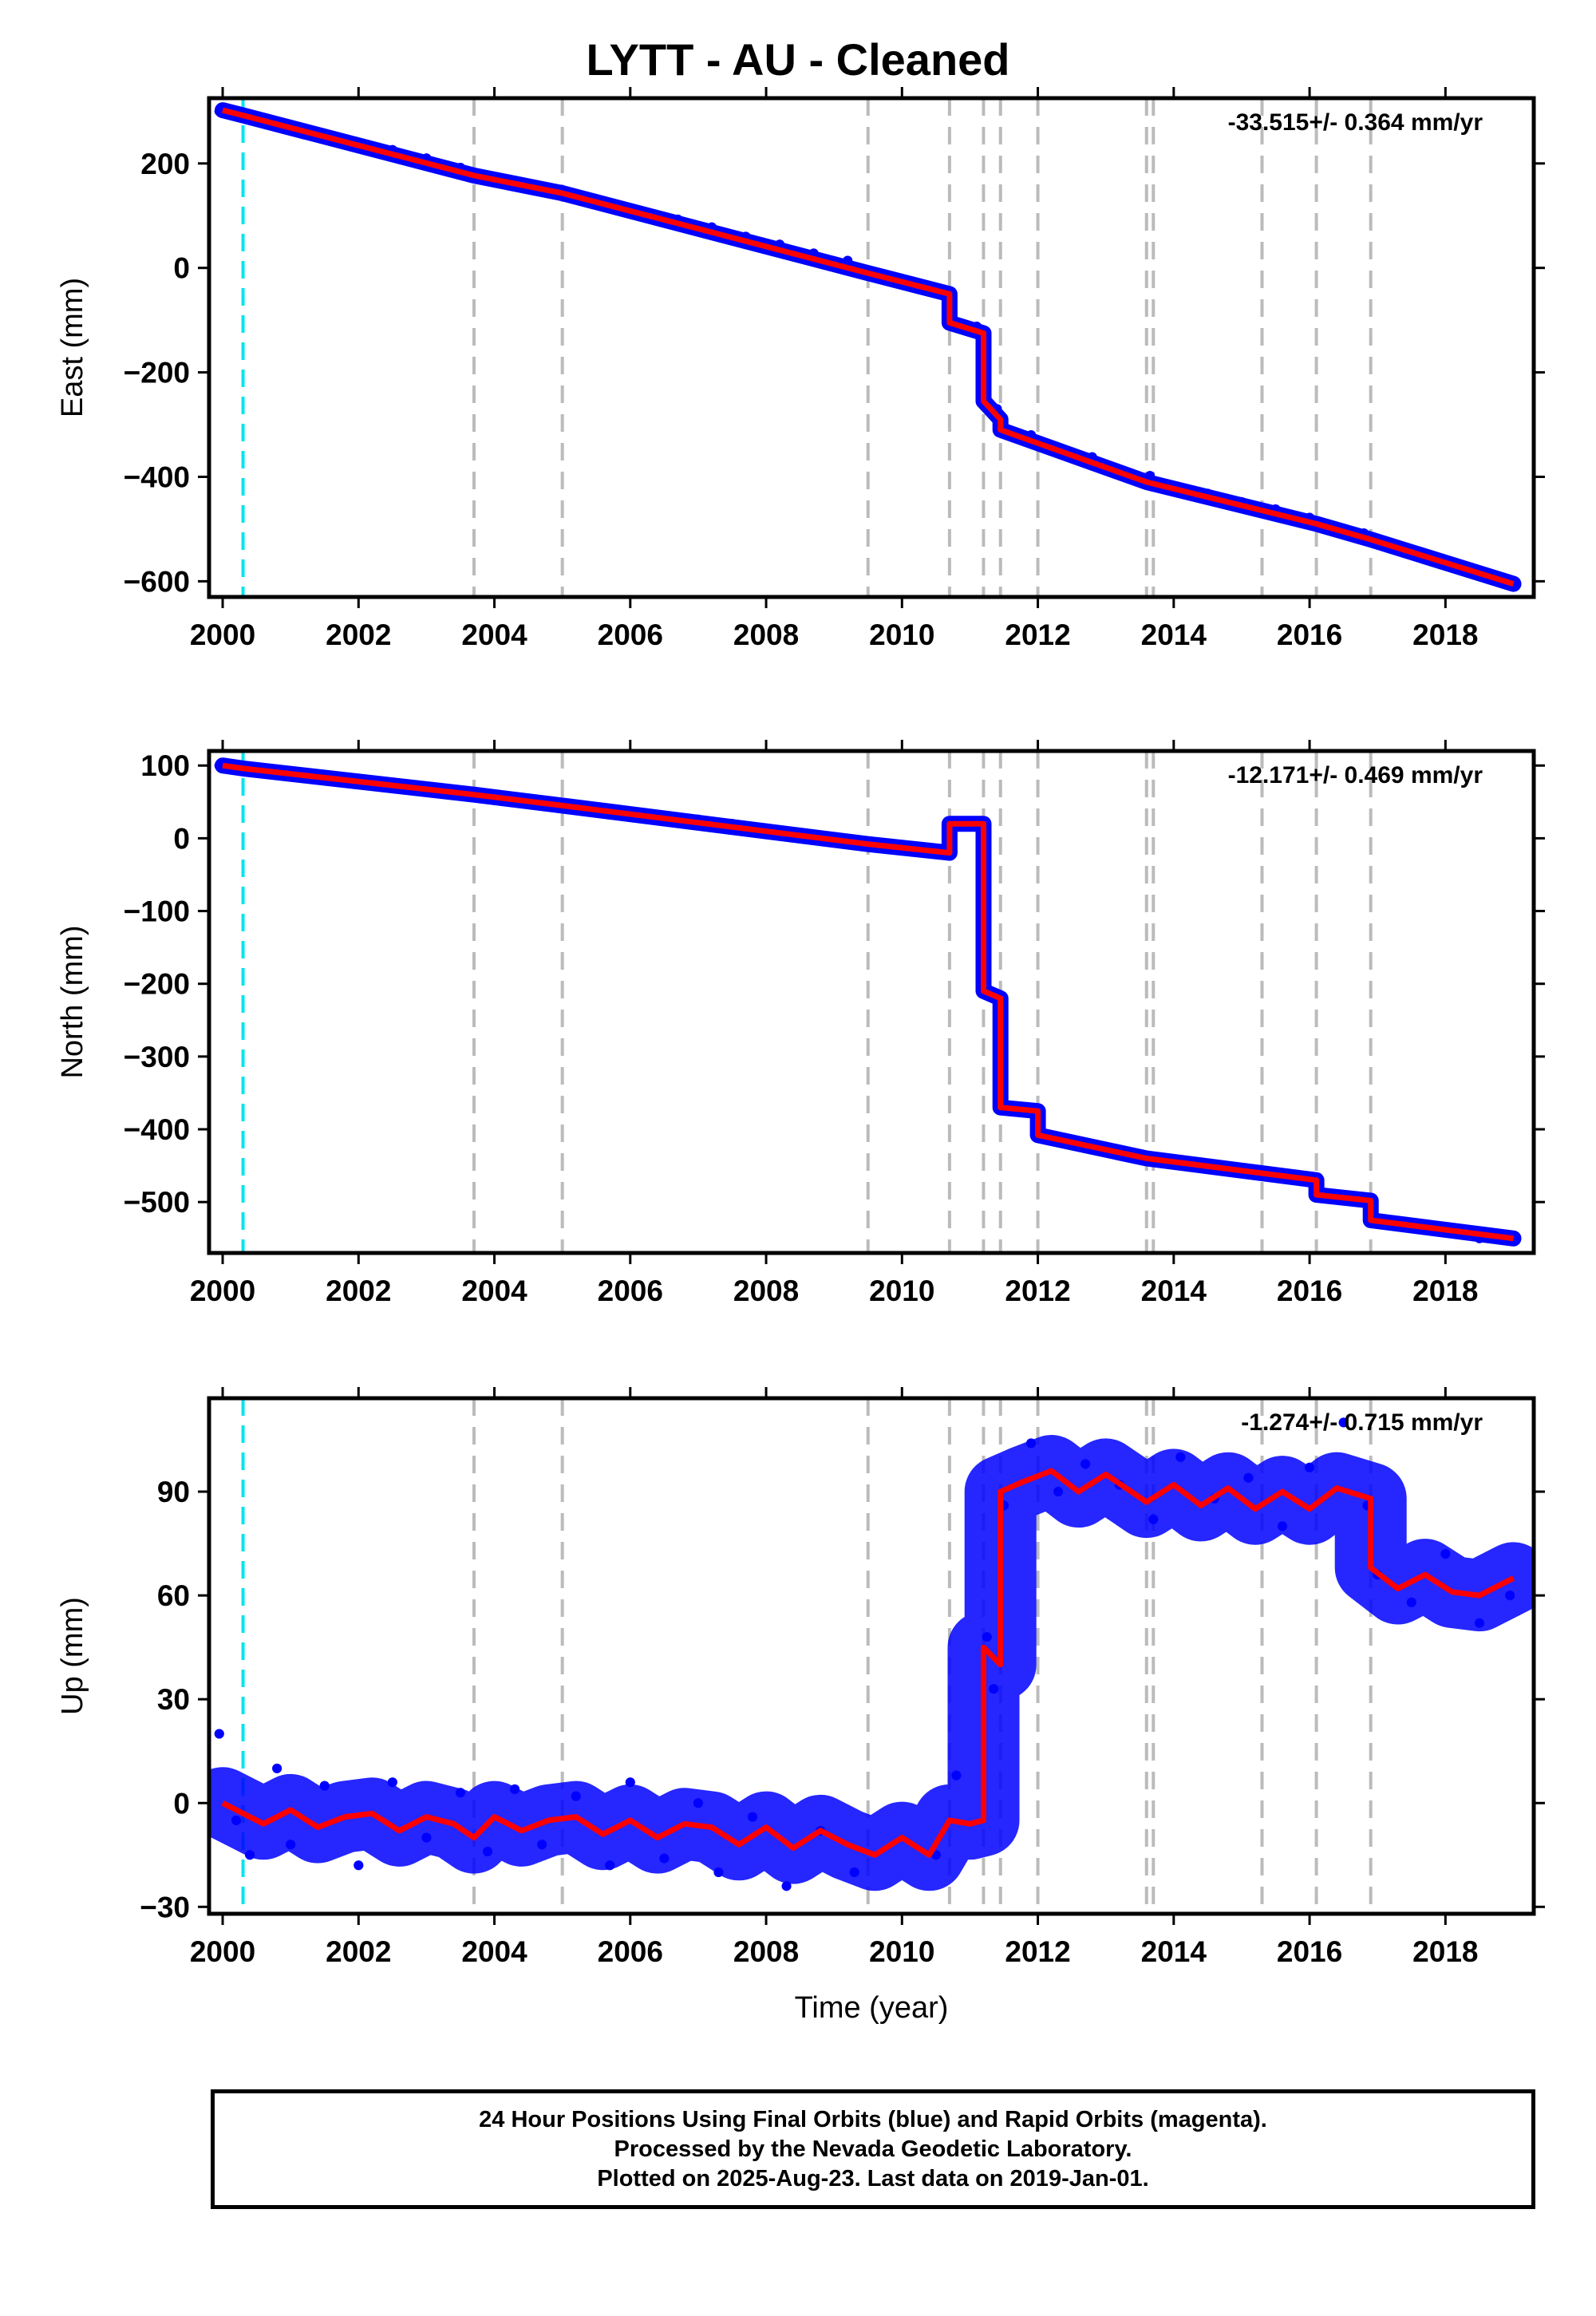 The height and width of the screenshot is (2316, 1596). What do you see at coordinates (358, 1291) in the screenshot?
I see `north-x-tick-label-1: 2002` at bounding box center [358, 1291].